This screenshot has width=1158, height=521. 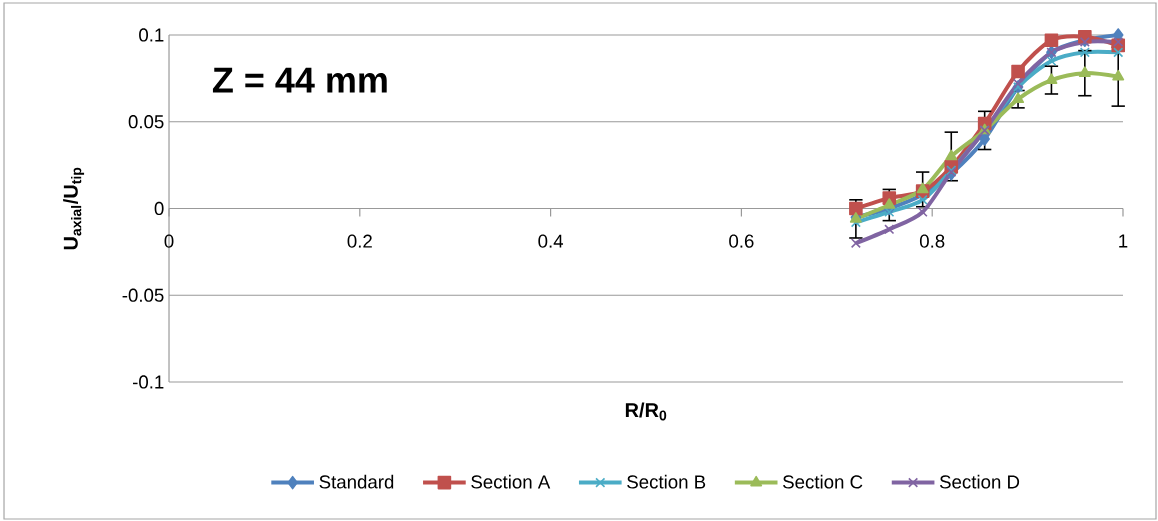 I want to click on x-axis-title: R/R$_{0}$, so click(x=646, y=411).